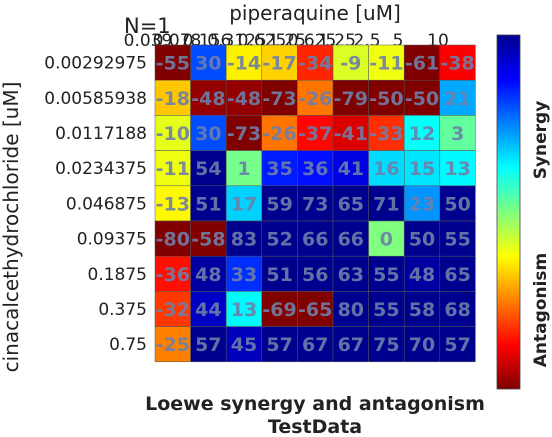 Image resolution: width=552 pixels, height=437 pixels. Describe the element at coordinates (457, 204) in the screenshot. I see `heatmap-cell-value: 50` at that location.